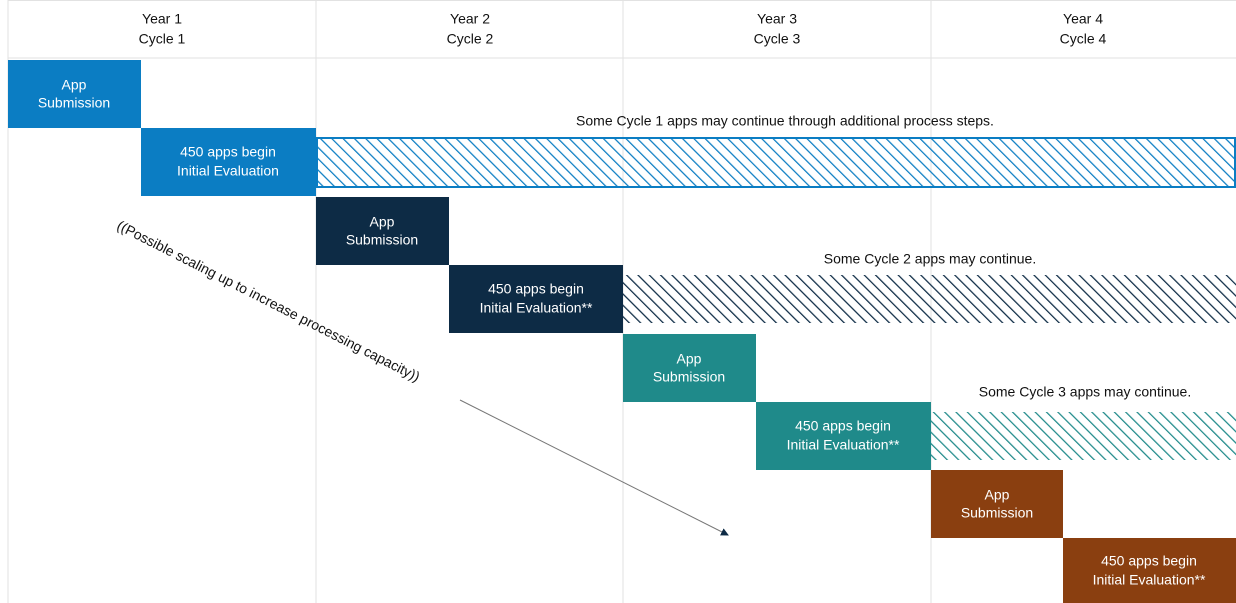 This screenshot has height=603, width=1236. I want to click on year: Year 4, so click(1083, 19).